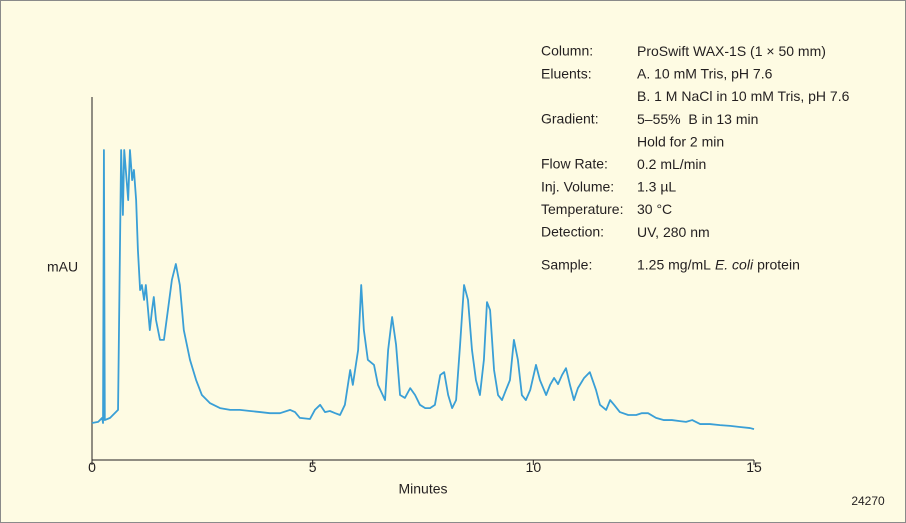 This screenshot has width=906, height=523. I want to click on condition-value: Hold for 2 min, so click(680, 141).